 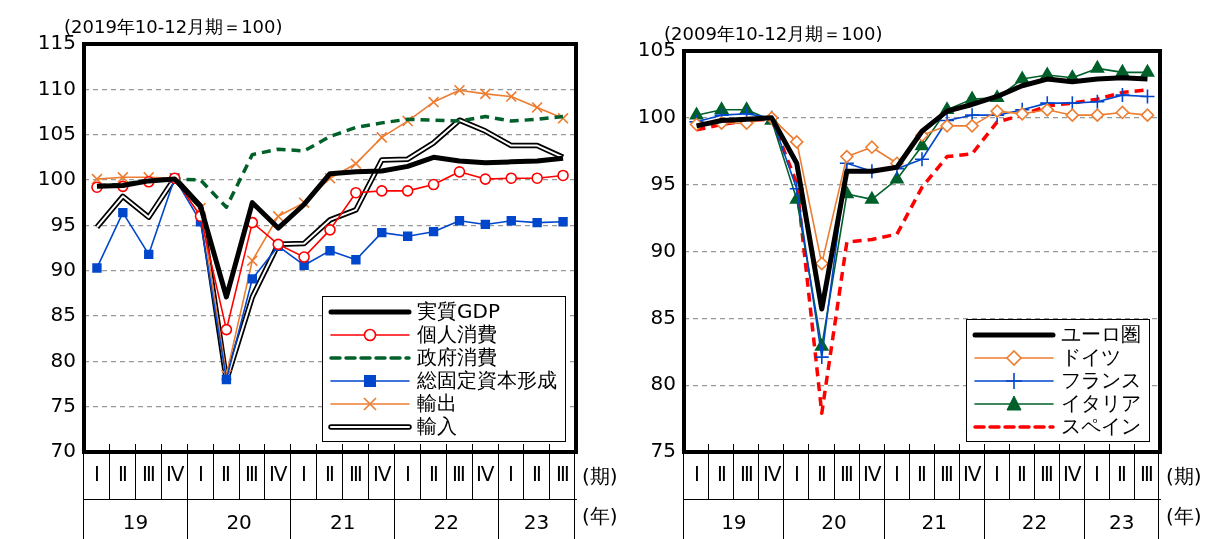 I want to click on legend-label: 実質GDP, so click(x=458, y=311).